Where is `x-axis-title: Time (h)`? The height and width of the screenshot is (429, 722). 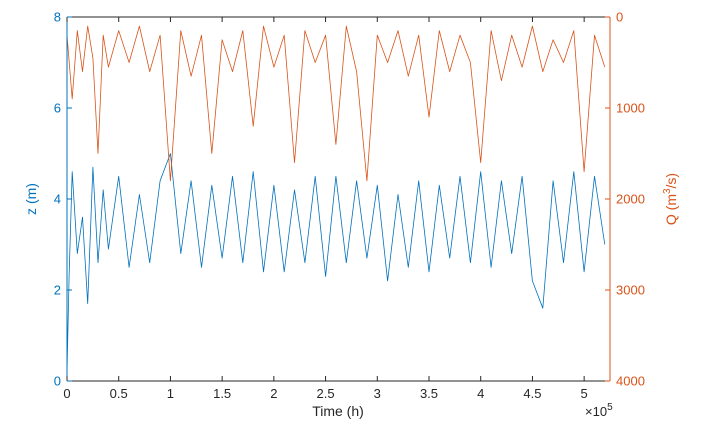 x-axis-title: Time (h) is located at coordinates (338, 411).